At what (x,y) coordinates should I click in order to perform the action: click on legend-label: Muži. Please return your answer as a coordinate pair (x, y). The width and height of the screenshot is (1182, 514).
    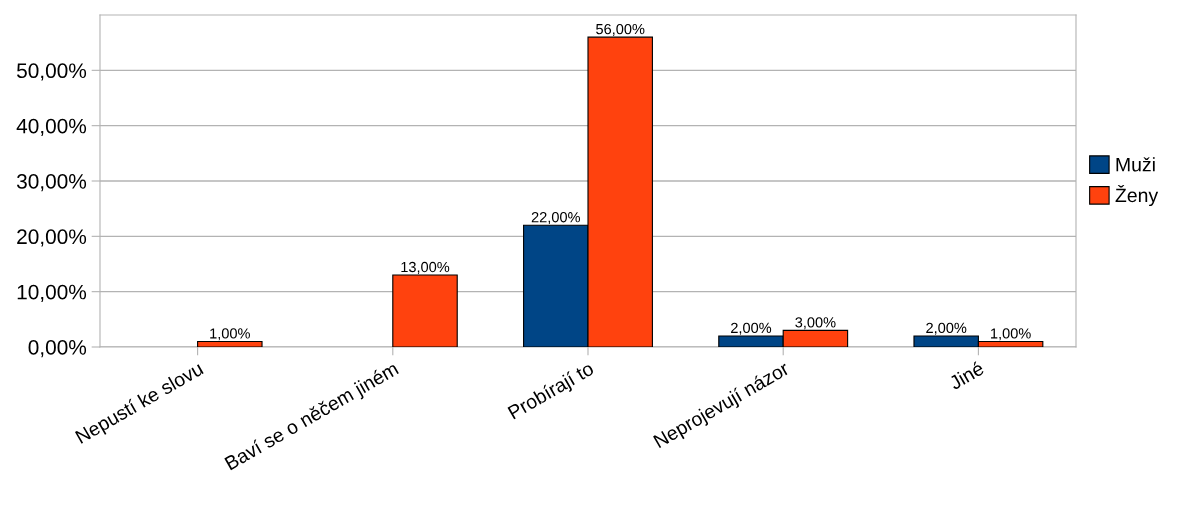
    Looking at the image, I should click on (1135, 164).